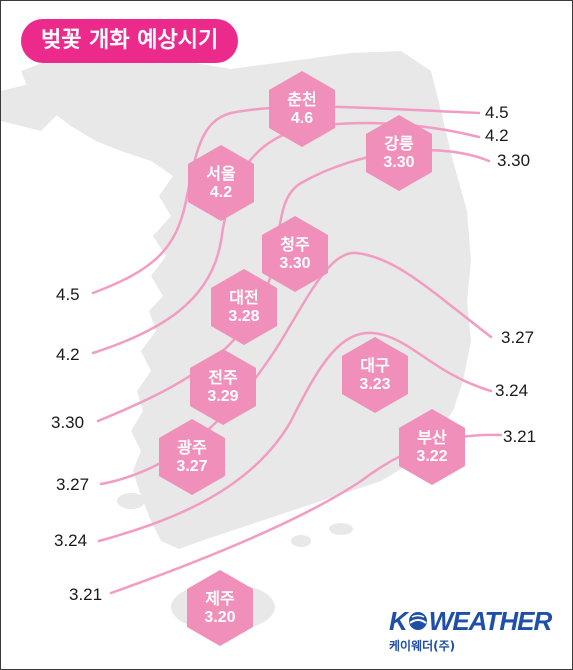 Image resolution: width=573 pixels, height=670 pixels. I want to click on isoline-label-right: 3.24, so click(512, 390).